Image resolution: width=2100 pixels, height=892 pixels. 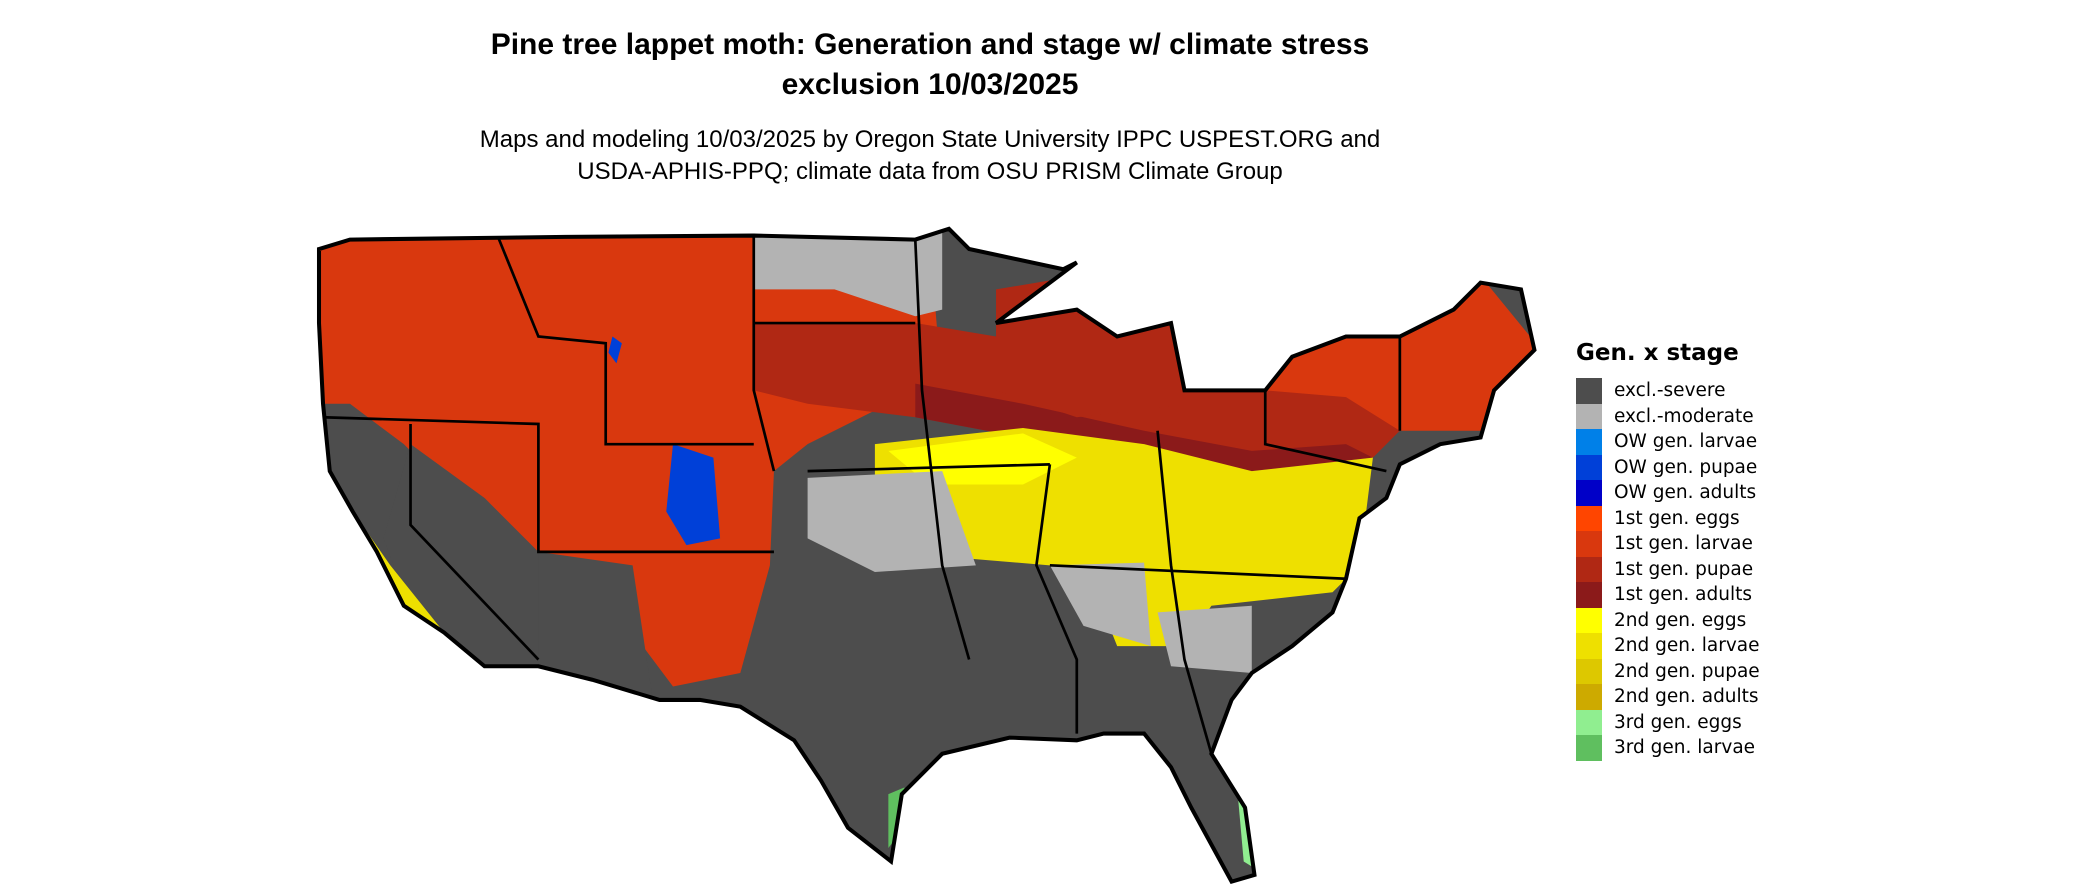 I want to click on region-excl-moderate-tennessee, so click(x=1100, y=604).